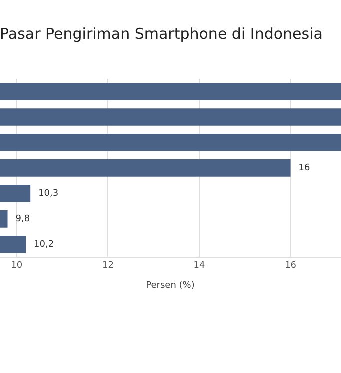 The image size is (341, 373). What do you see at coordinates (17, 266) in the screenshot?
I see `x-tick-label: 10` at bounding box center [17, 266].